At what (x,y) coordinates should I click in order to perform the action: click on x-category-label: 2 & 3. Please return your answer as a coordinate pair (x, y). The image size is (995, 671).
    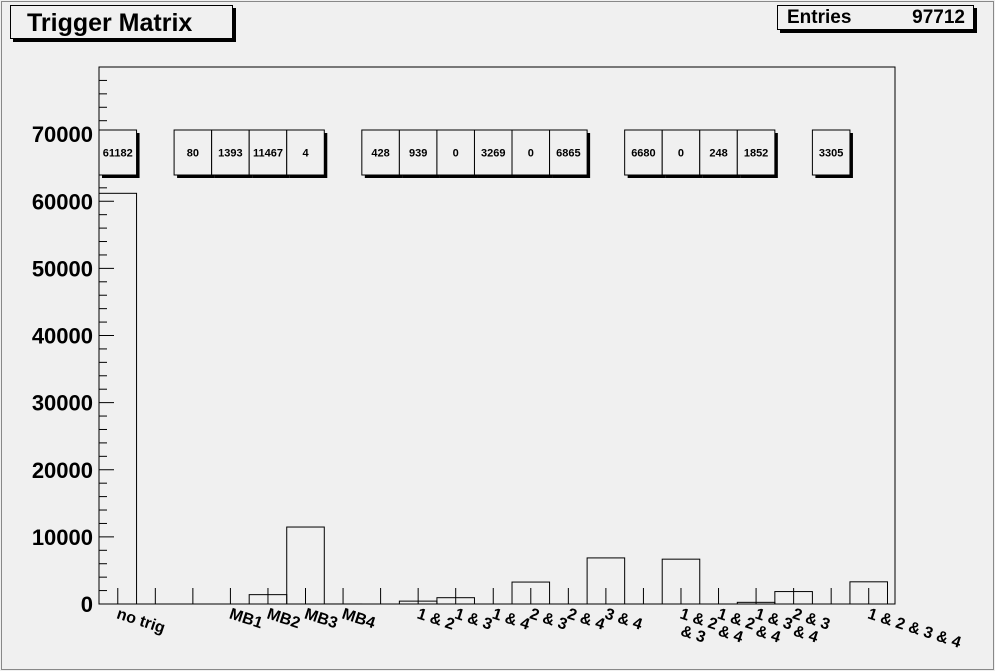
    Looking at the image, I should click on (549, 620).